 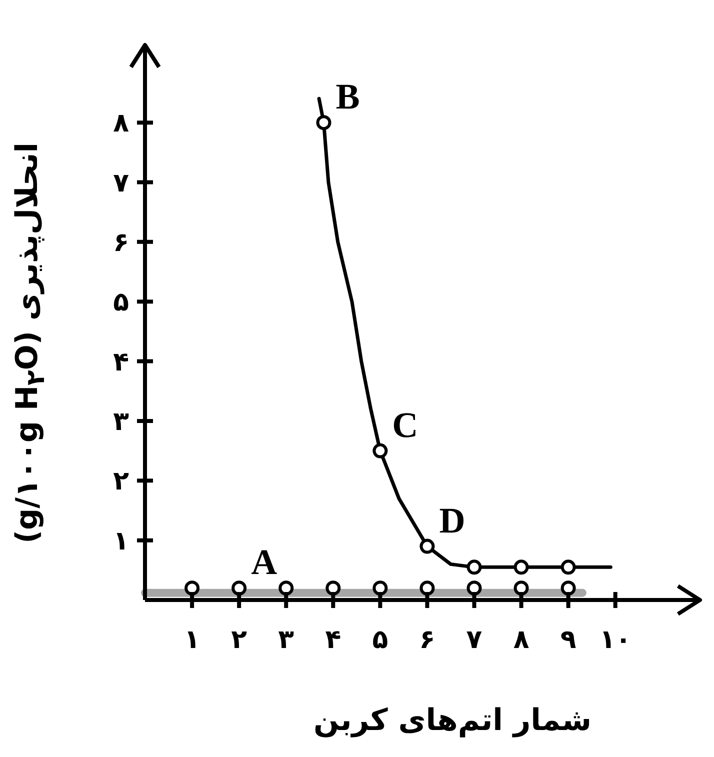 What do you see at coordinates (121, 183) in the screenshot?
I see `y-tick-label: ۷` at bounding box center [121, 183].